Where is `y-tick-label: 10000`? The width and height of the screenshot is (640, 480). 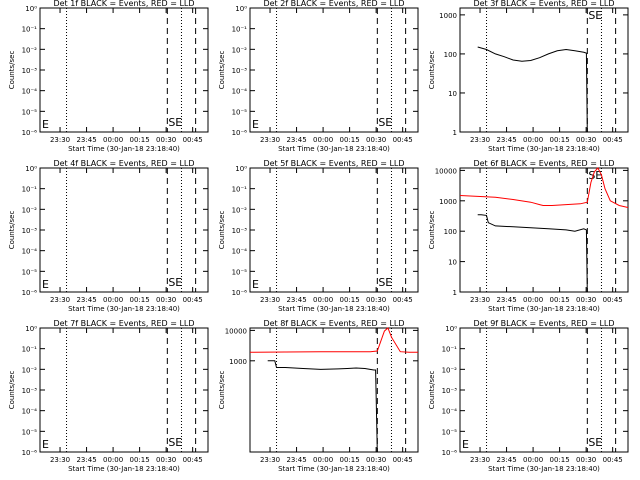
y-tick-label: 10000 is located at coordinates (446, 171).